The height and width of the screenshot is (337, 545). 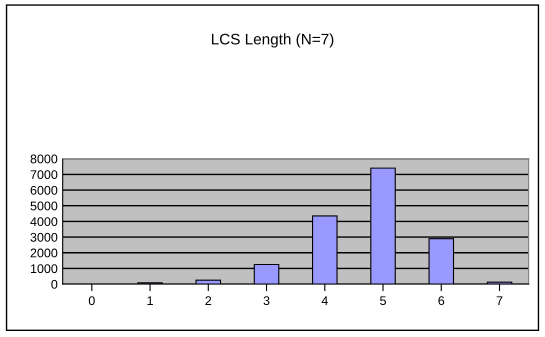 What do you see at coordinates (499, 300) in the screenshot?
I see `x-tick-label: 7` at bounding box center [499, 300].